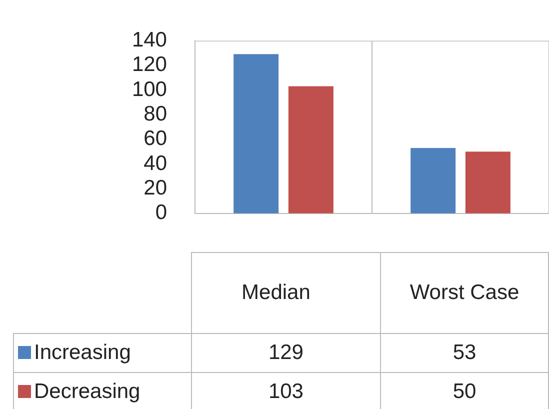  What do you see at coordinates (149, 64) in the screenshot?
I see `y-tick-label: 120` at bounding box center [149, 64].